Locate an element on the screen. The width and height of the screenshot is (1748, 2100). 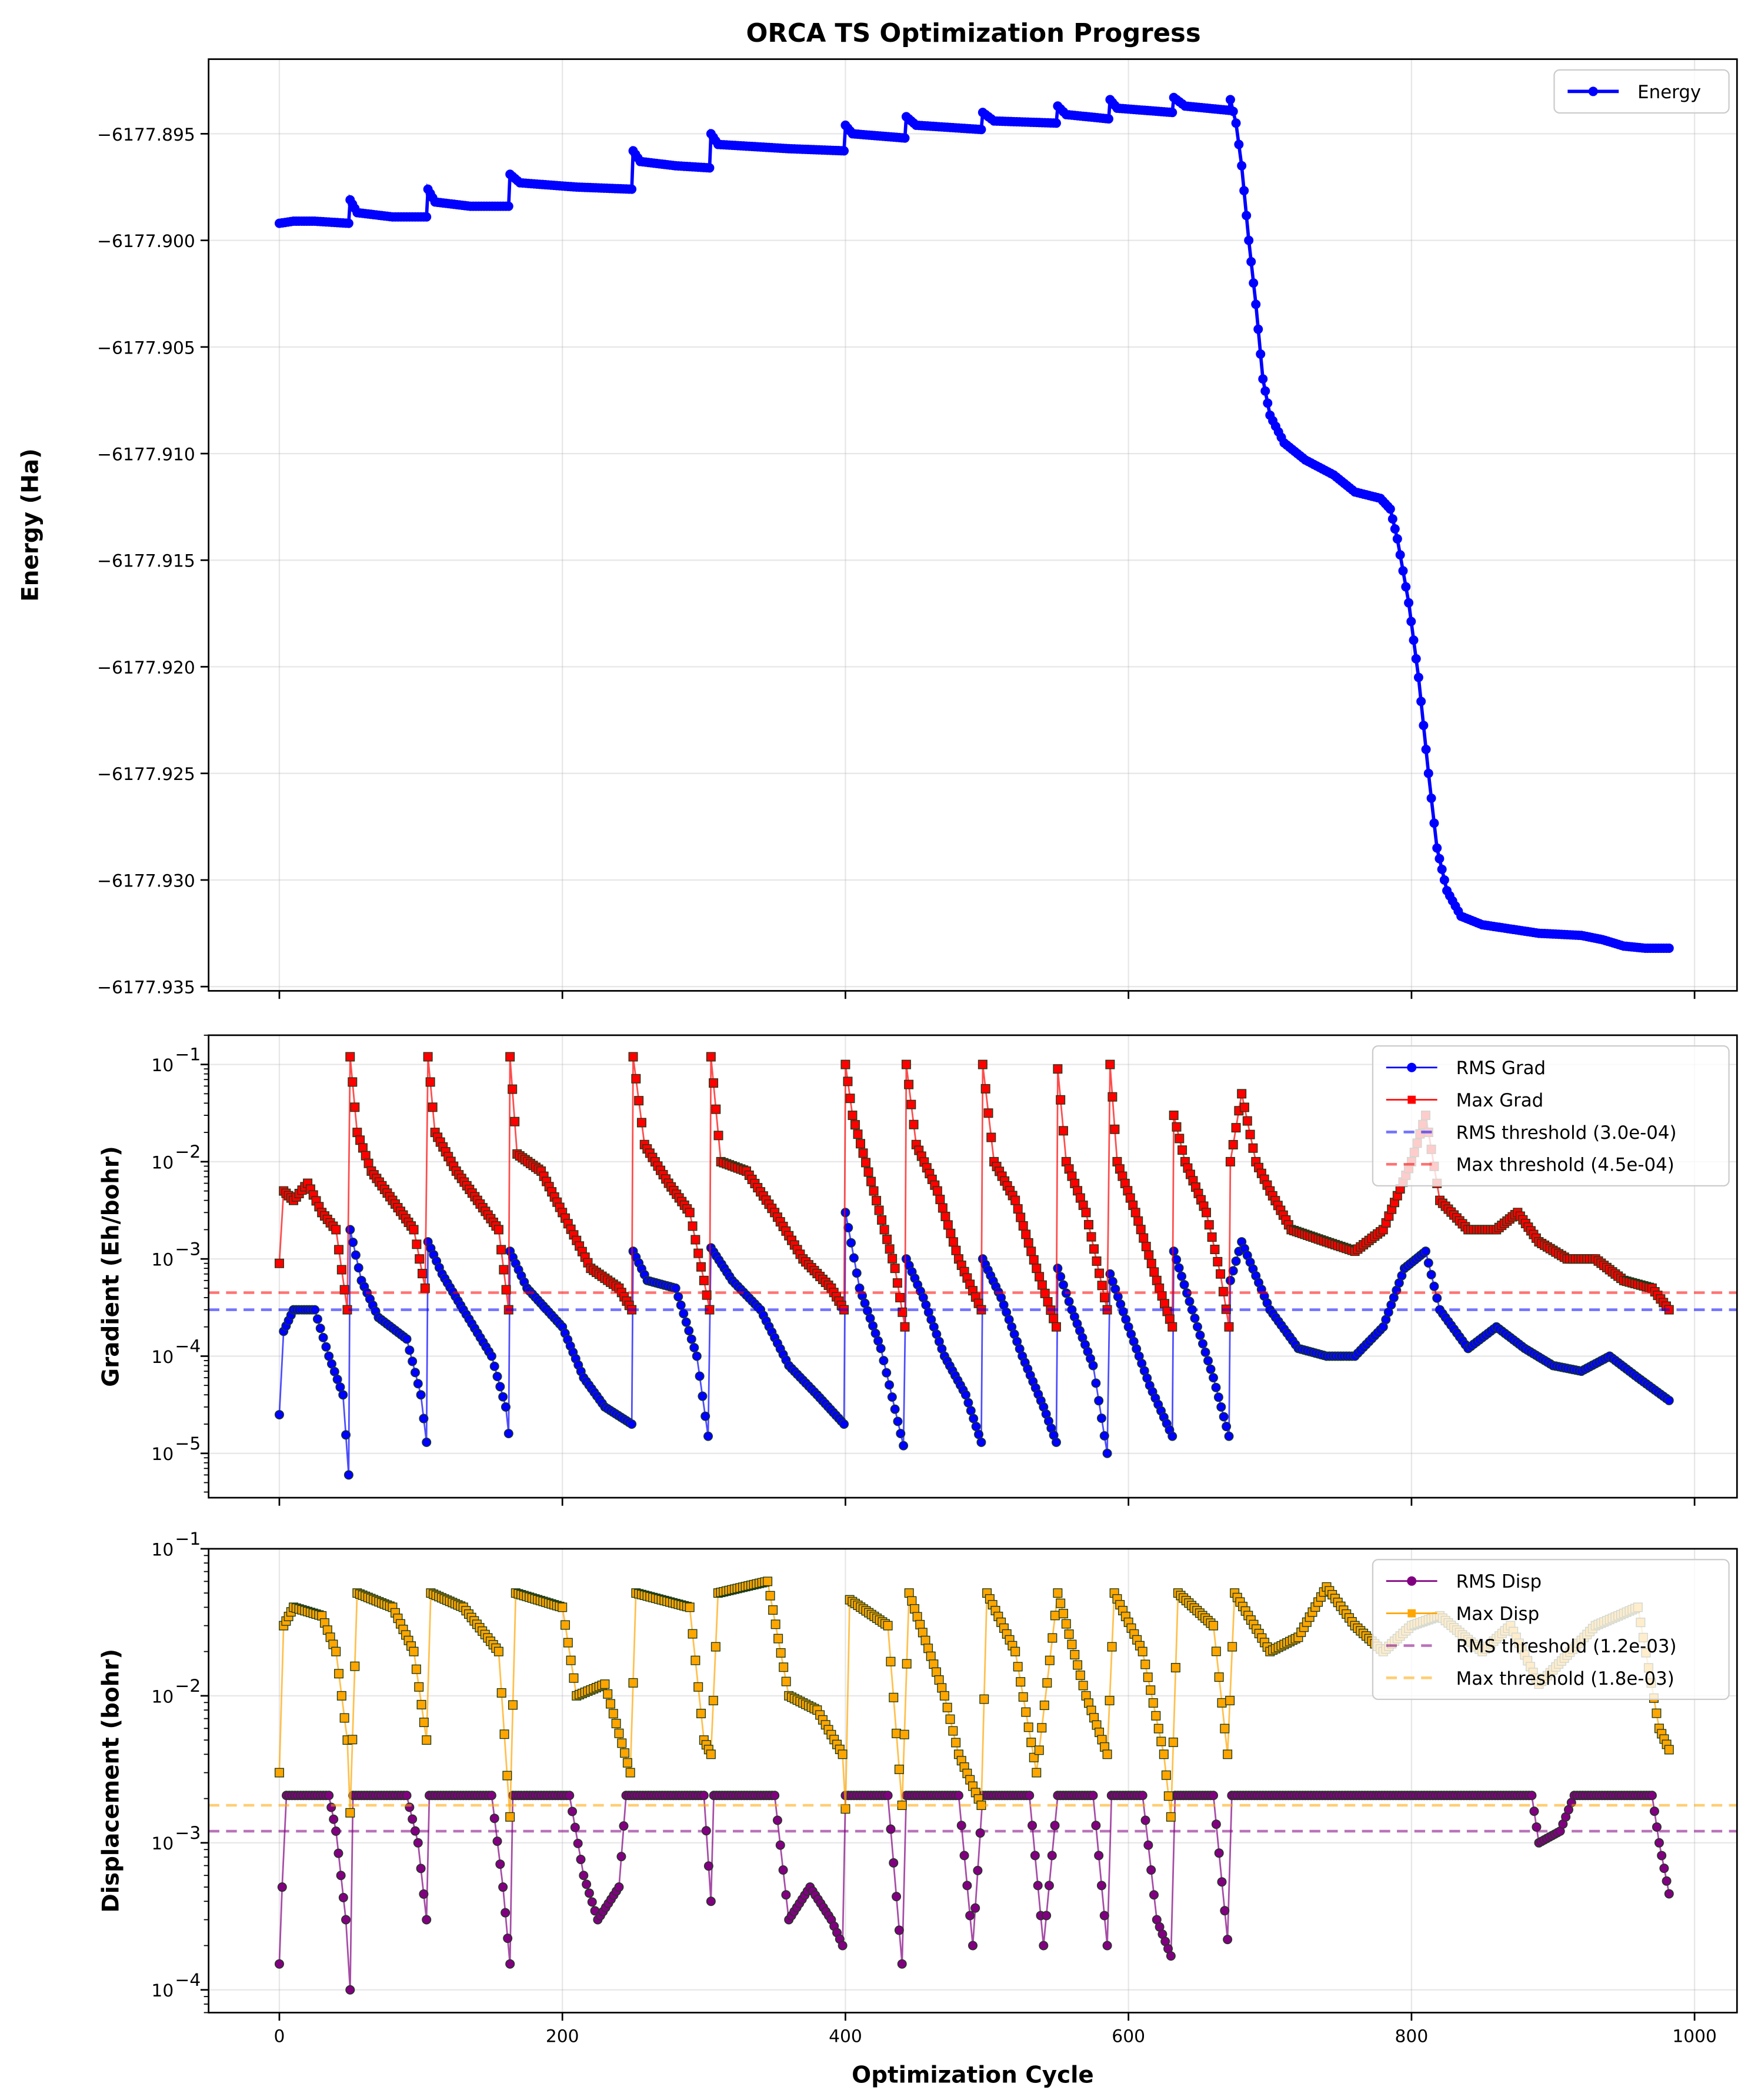
y-tick-label: −6177.920 is located at coordinates (146, 668).